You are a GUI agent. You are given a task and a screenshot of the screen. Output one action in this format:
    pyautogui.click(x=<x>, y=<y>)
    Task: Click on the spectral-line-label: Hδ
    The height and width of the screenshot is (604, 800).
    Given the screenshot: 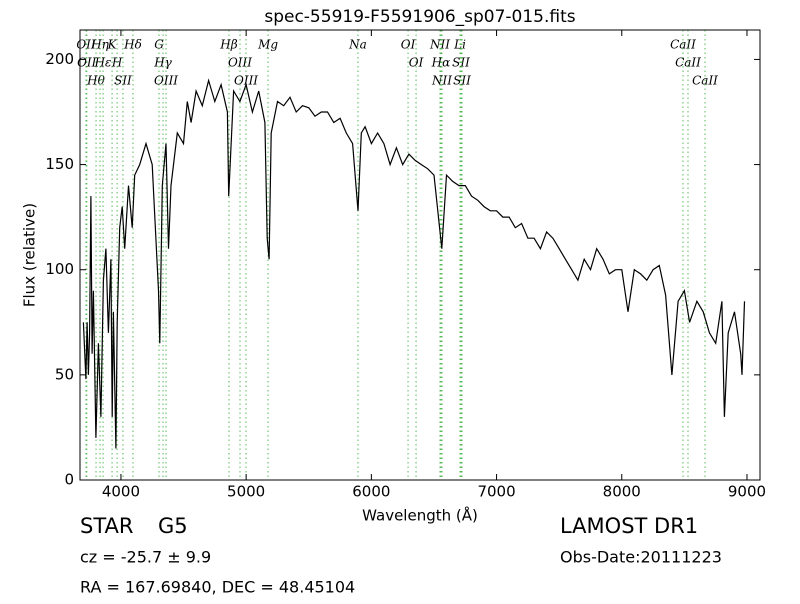 What is the action you would take?
    pyautogui.click(x=132, y=45)
    